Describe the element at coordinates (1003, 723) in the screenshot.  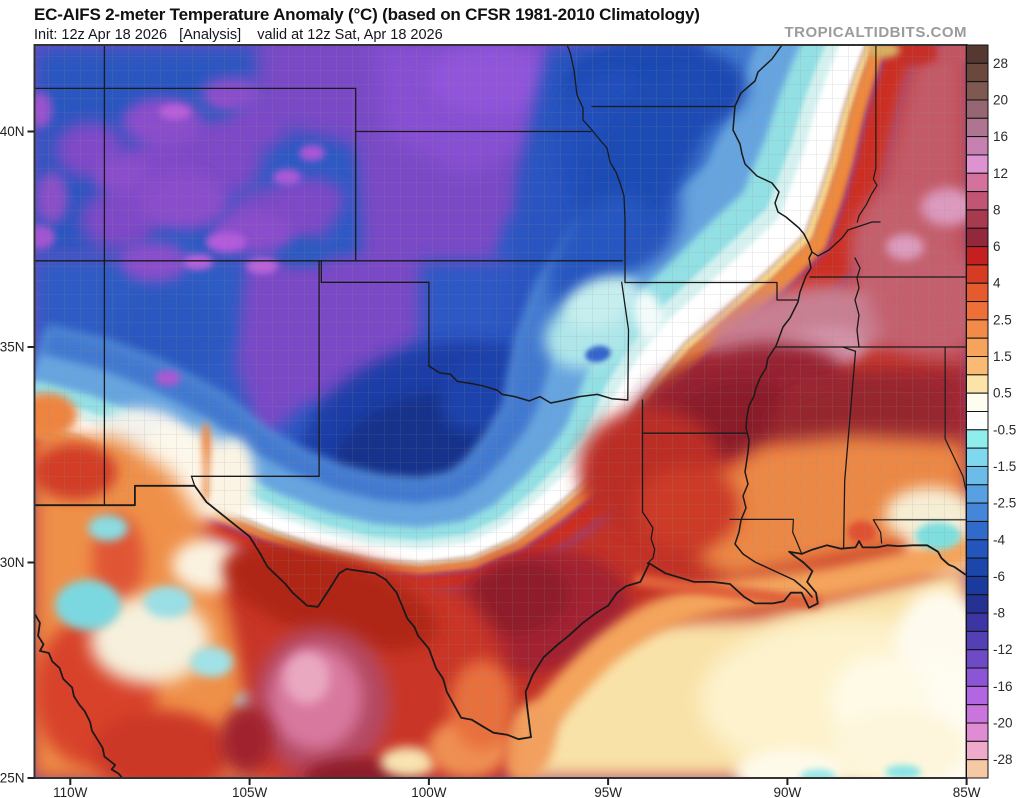
I see `svg-text: -20` at that location.